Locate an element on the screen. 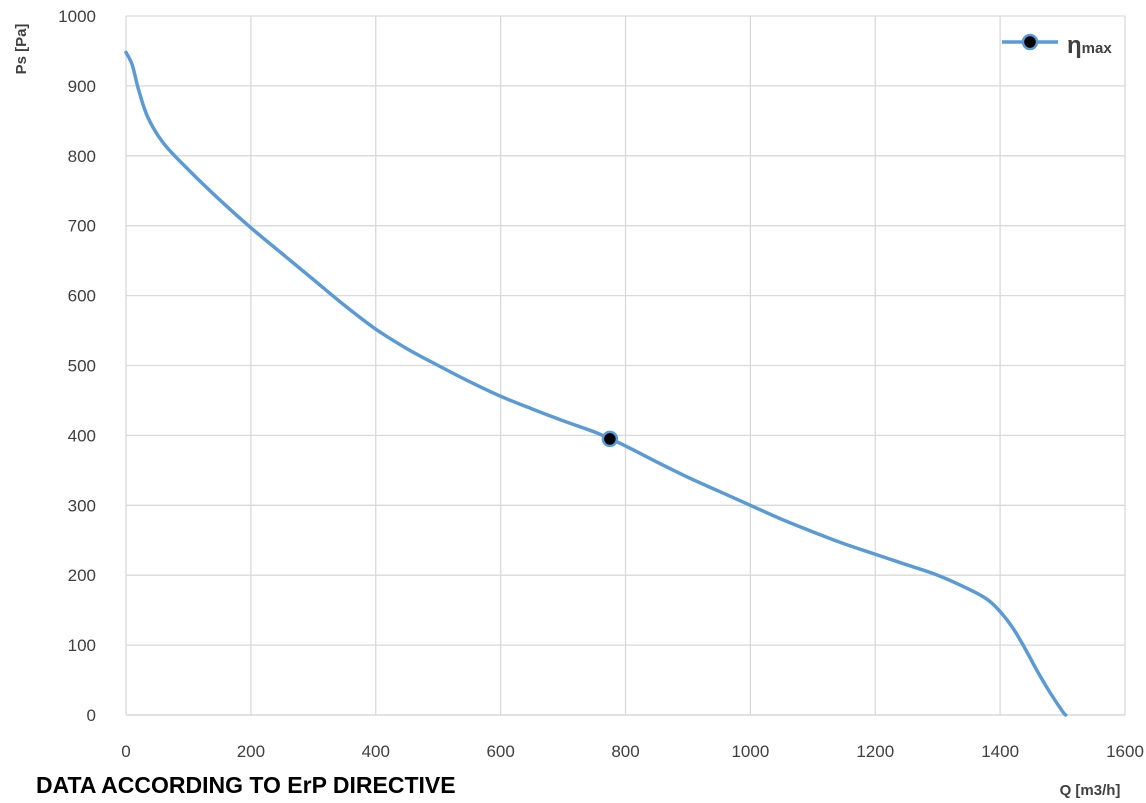 This screenshot has height=803, width=1146. y-axis-label: Ps [Pa] is located at coordinates (21, 49).